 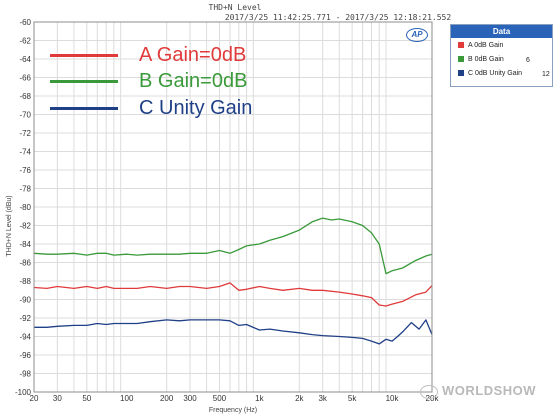 I want to click on x-tick-label: 30, so click(x=57, y=398).